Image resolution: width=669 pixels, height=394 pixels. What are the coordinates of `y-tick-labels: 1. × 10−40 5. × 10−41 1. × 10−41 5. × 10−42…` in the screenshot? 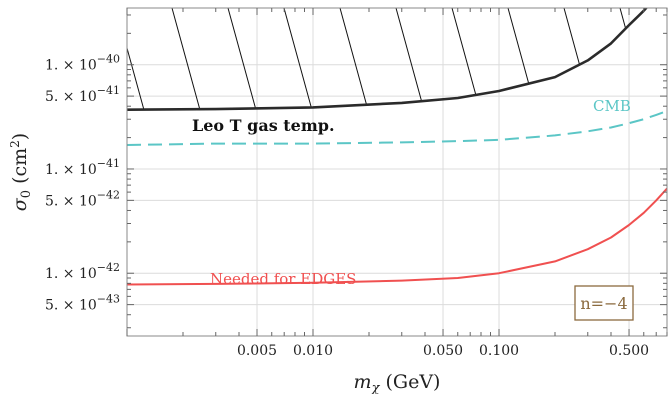 It's located at (82, 183).